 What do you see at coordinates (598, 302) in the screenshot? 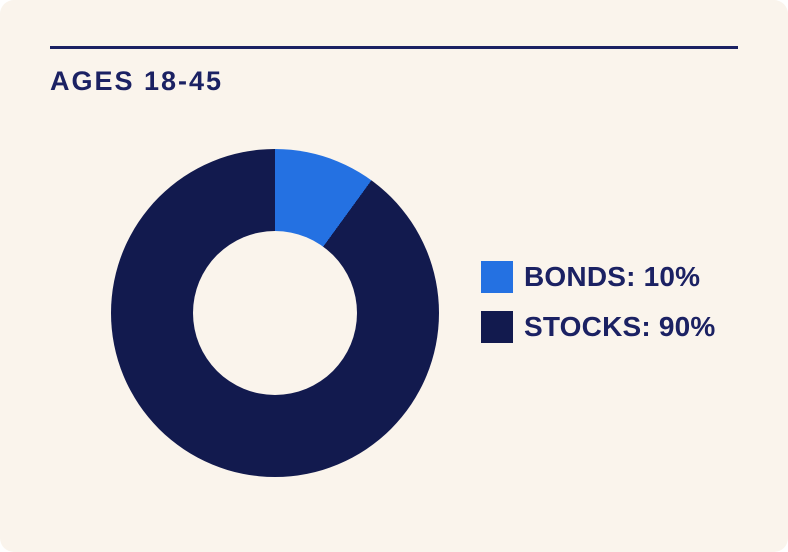
I see `legend: BONDS: 10% STOCKS: 90%` at bounding box center [598, 302].